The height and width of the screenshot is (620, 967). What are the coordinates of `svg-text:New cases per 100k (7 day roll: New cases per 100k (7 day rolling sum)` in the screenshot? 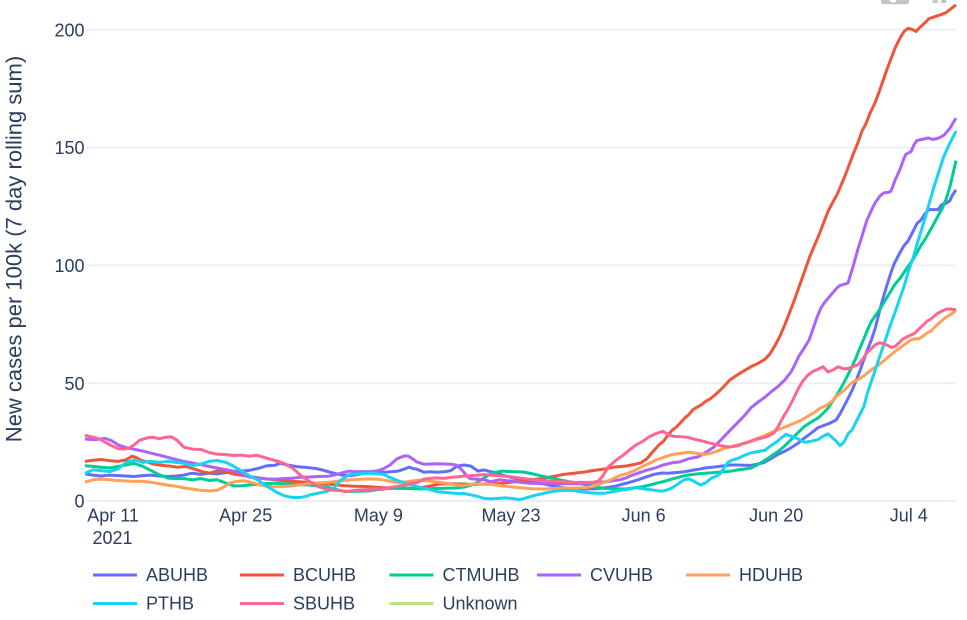 It's located at (14, 249).